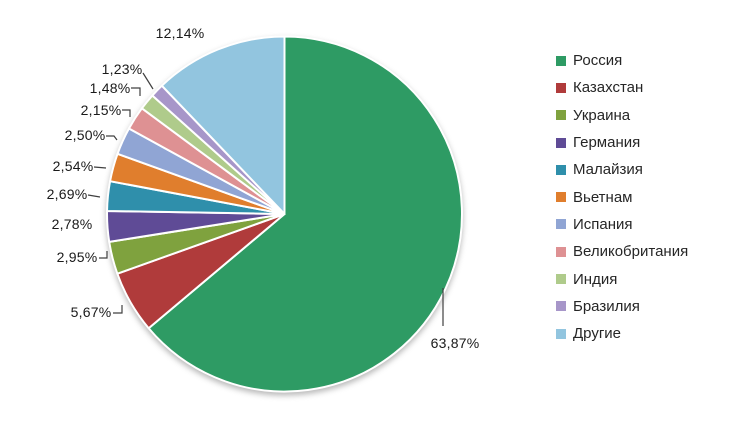 This screenshot has width=737, height=422. I want to click on legend-label-russia: Россия, so click(598, 61).